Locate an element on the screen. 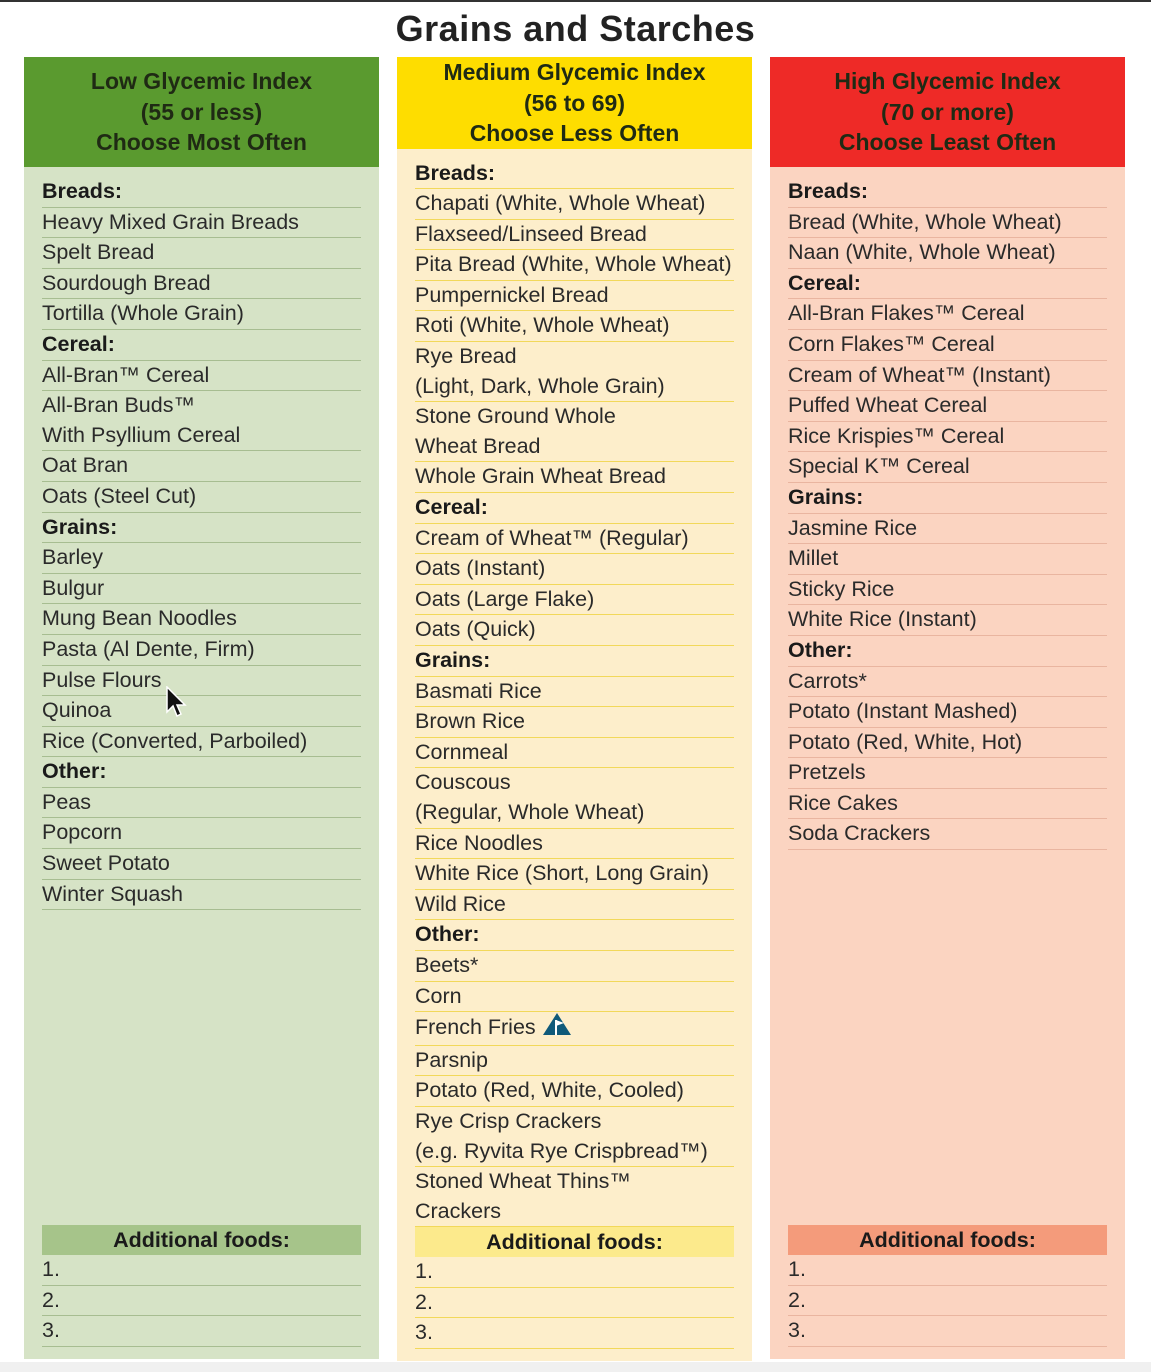  food-item: Special K™ Cereal is located at coordinates (947, 467).